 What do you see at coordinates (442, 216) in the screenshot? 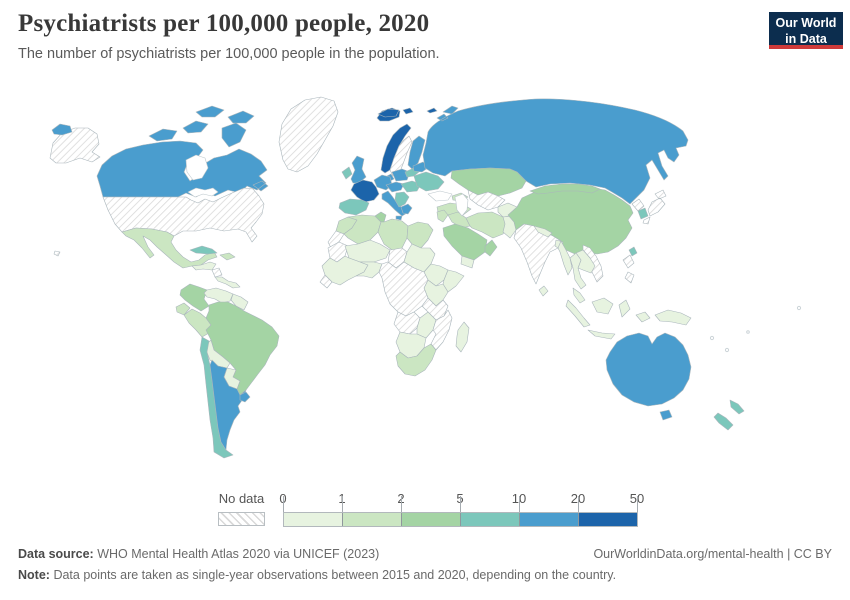
I see `country-levant` at bounding box center [442, 216].